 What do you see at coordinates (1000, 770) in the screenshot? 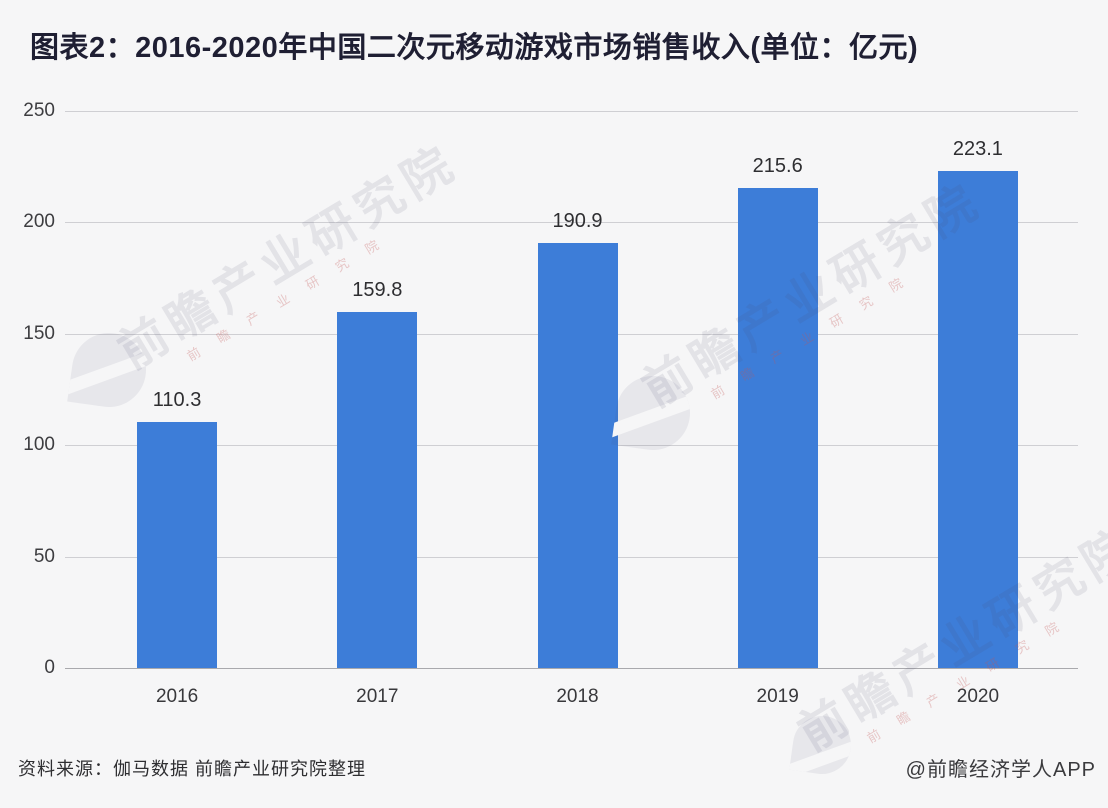
I see `credit-note: @前瞻经济学人APP` at bounding box center [1000, 770].